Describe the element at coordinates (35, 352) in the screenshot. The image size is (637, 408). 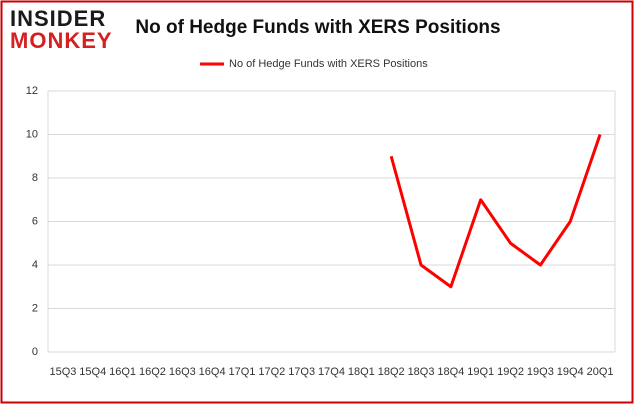
I see `y-tick-label: 0` at that location.